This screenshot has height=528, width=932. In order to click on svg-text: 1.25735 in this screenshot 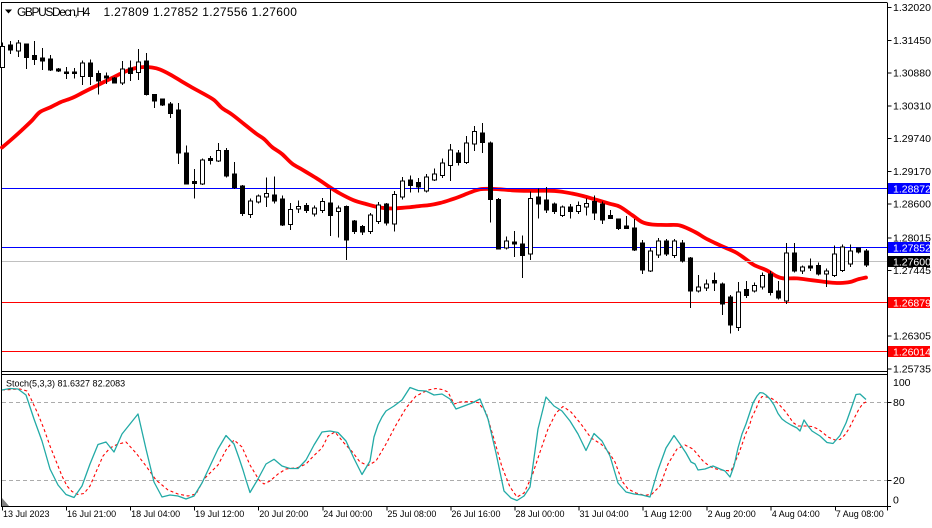, I will do `click(912, 369)`.